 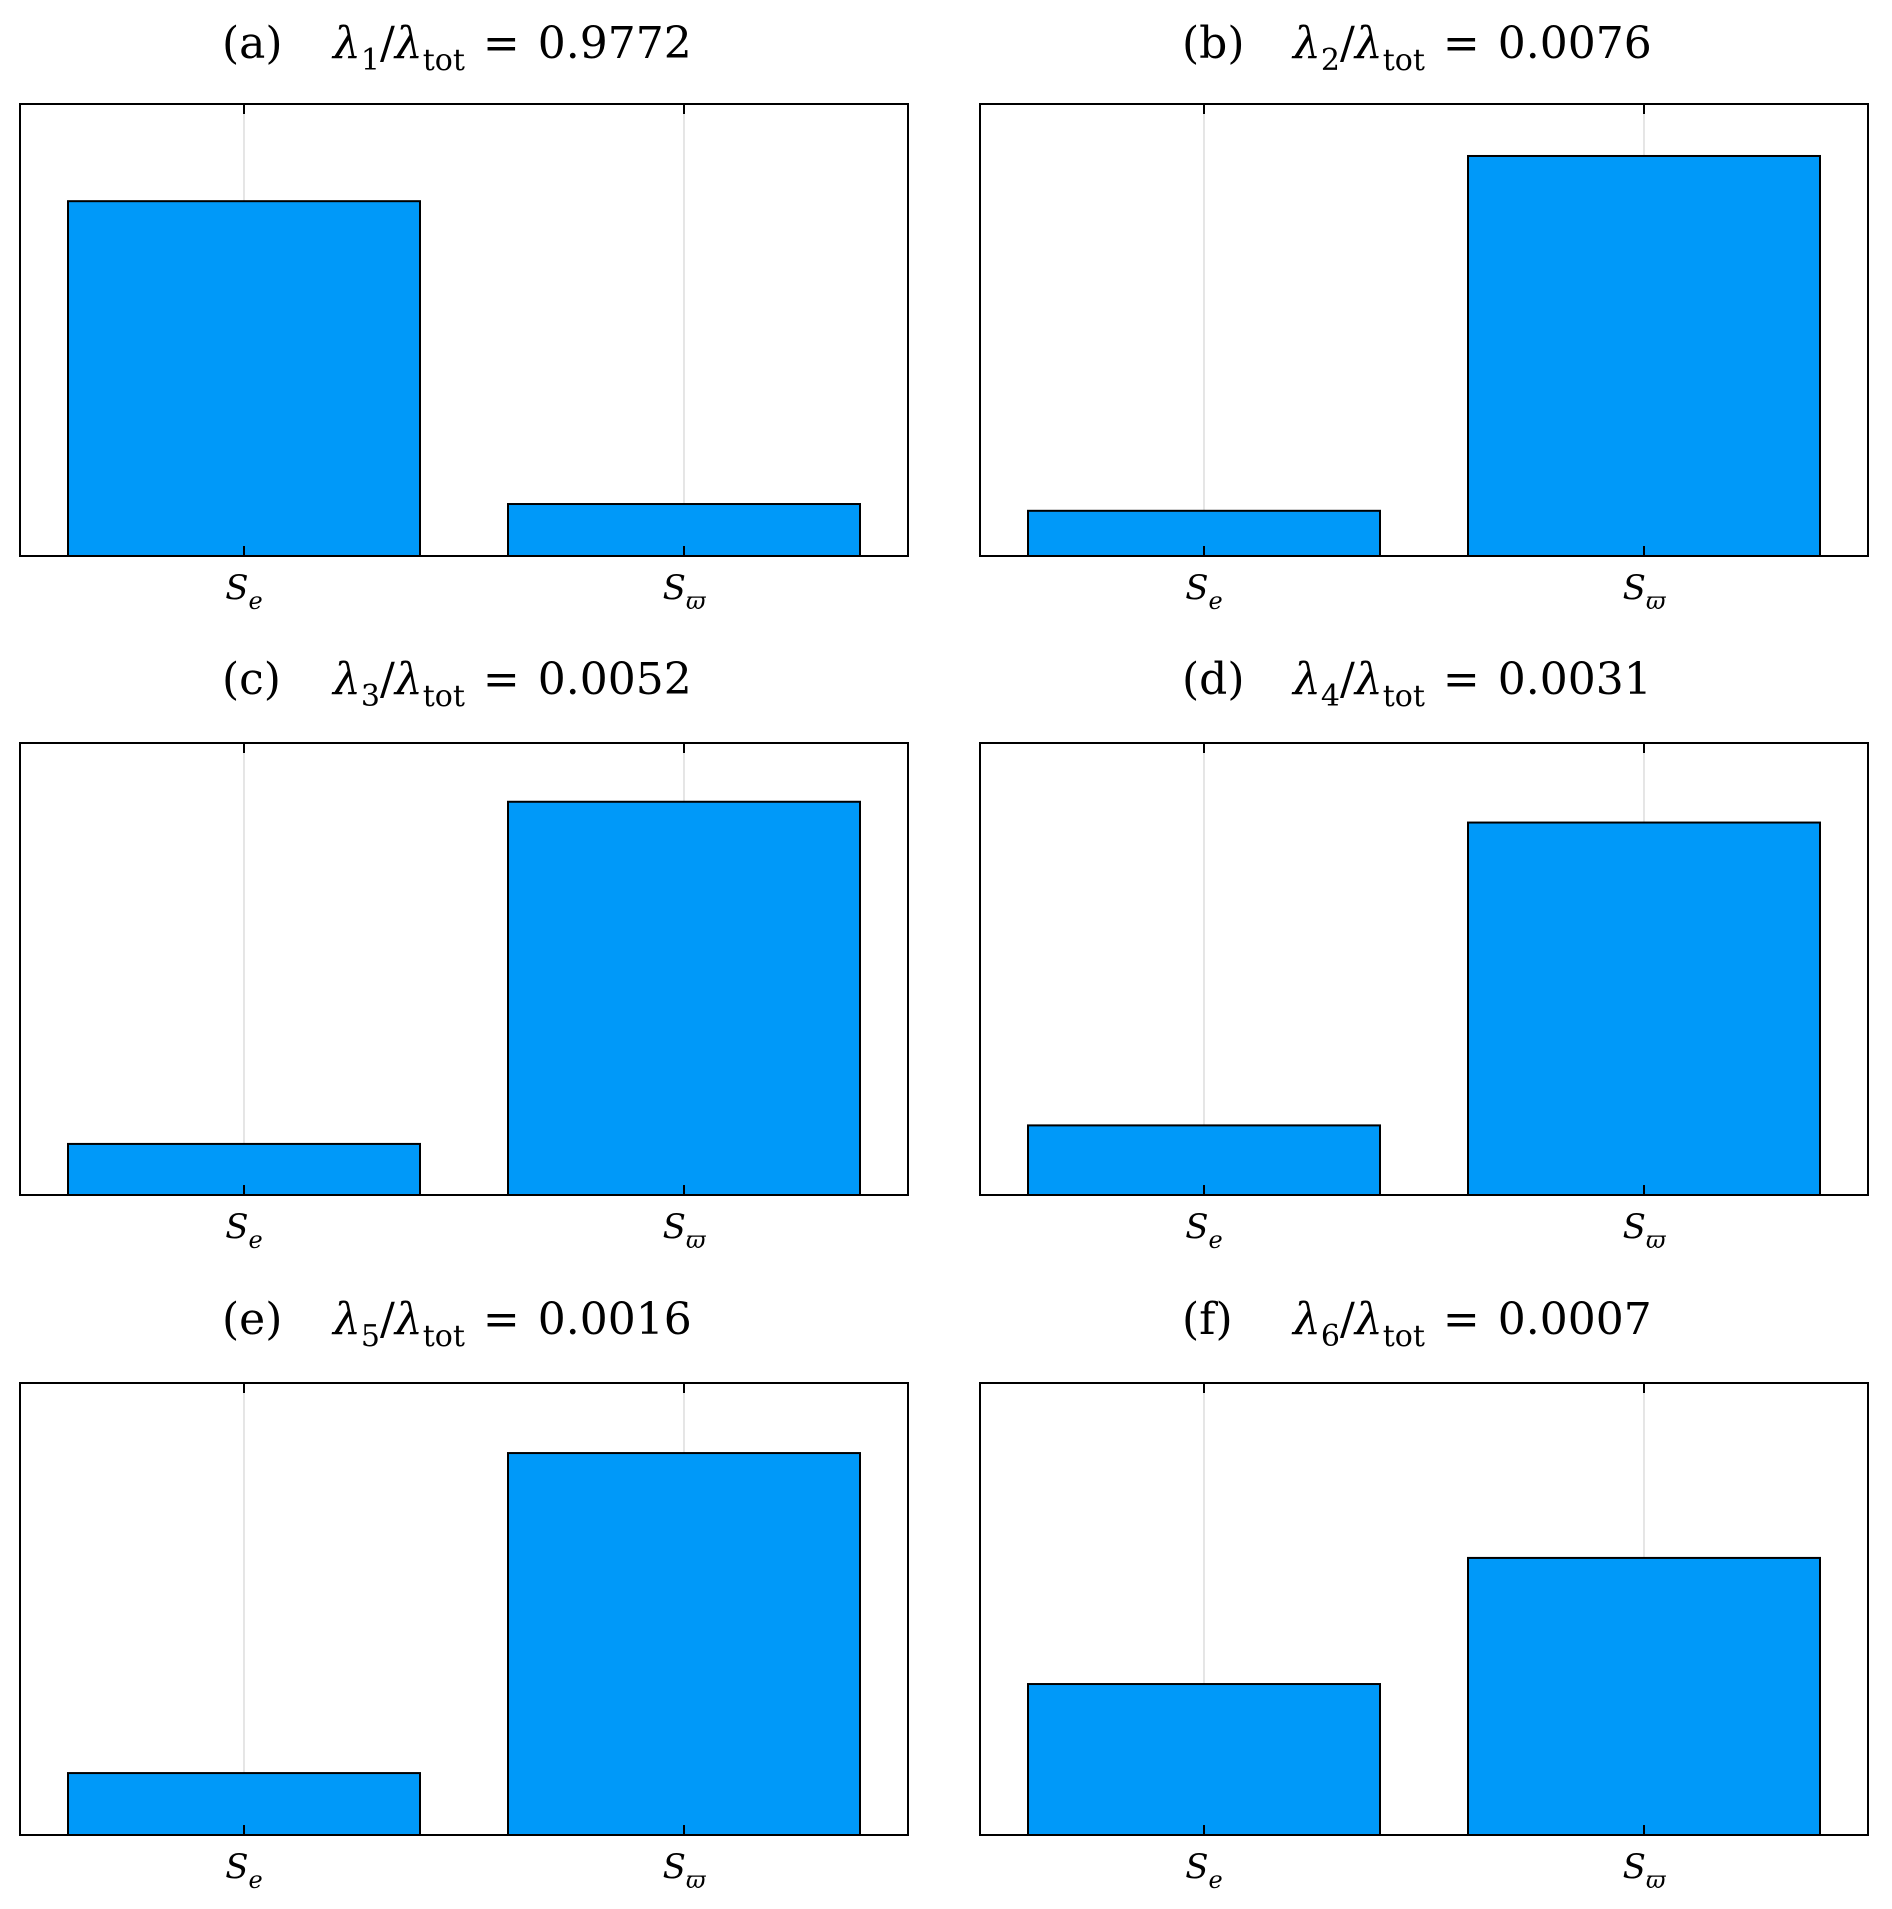 What do you see at coordinates (1207, 1319) in the screenshot?
I see `panel-label: (f)` at bounding box center [1207, 1319].